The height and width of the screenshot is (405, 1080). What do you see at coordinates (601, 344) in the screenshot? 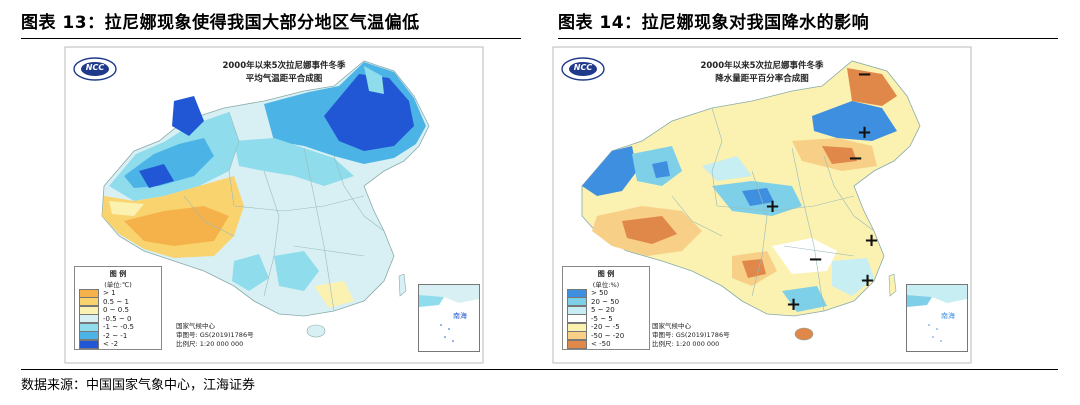
I see `precipitation-legend-label: < -50` at bounding box center [601, 344].